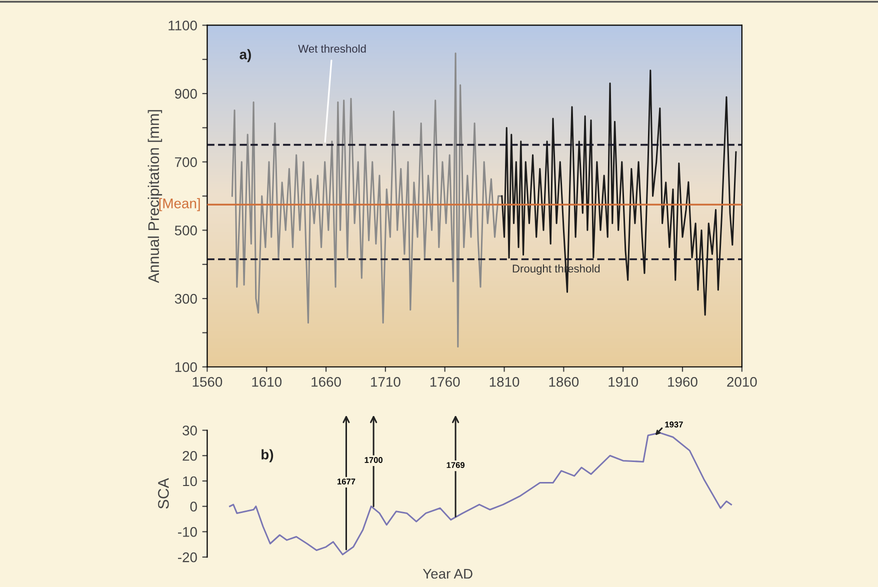 This screenshot has height=587, width=878. I want to click on x-tick-label: 1710, so click(385, 381).